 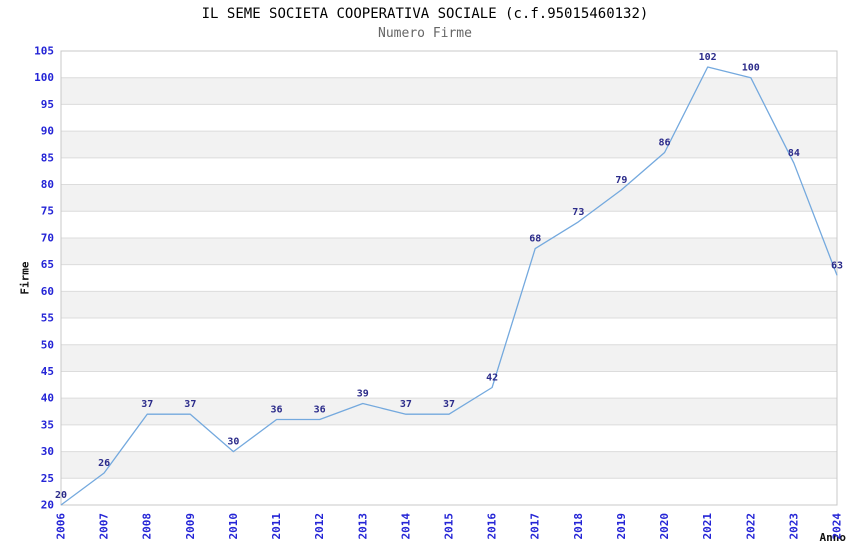 I want to click on x-tick-label: 2017, so click(x=535, y=526).